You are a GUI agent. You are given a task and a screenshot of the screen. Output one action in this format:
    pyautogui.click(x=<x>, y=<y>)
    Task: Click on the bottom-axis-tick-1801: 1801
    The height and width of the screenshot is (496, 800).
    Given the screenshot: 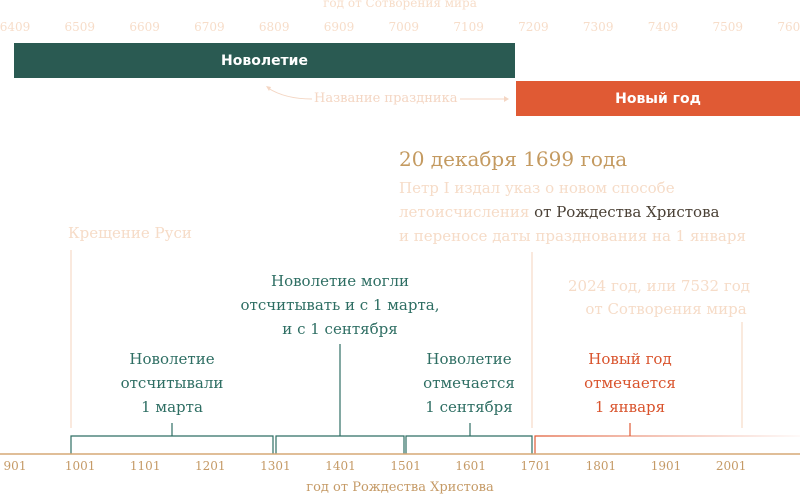 What is the action you would take?
    pyautogui.click(x=601, y=466)
    